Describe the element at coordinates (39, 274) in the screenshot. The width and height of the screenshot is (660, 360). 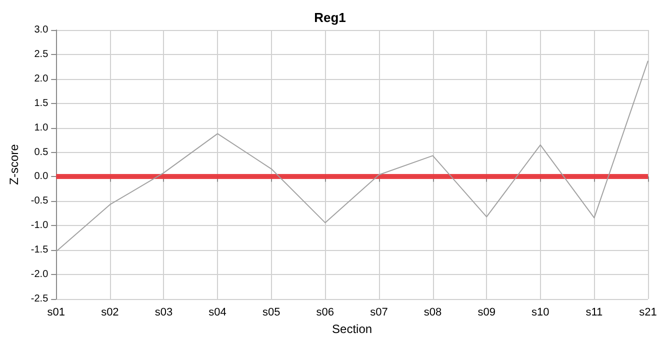
I see `y-tick-label: -2.0` at that location.